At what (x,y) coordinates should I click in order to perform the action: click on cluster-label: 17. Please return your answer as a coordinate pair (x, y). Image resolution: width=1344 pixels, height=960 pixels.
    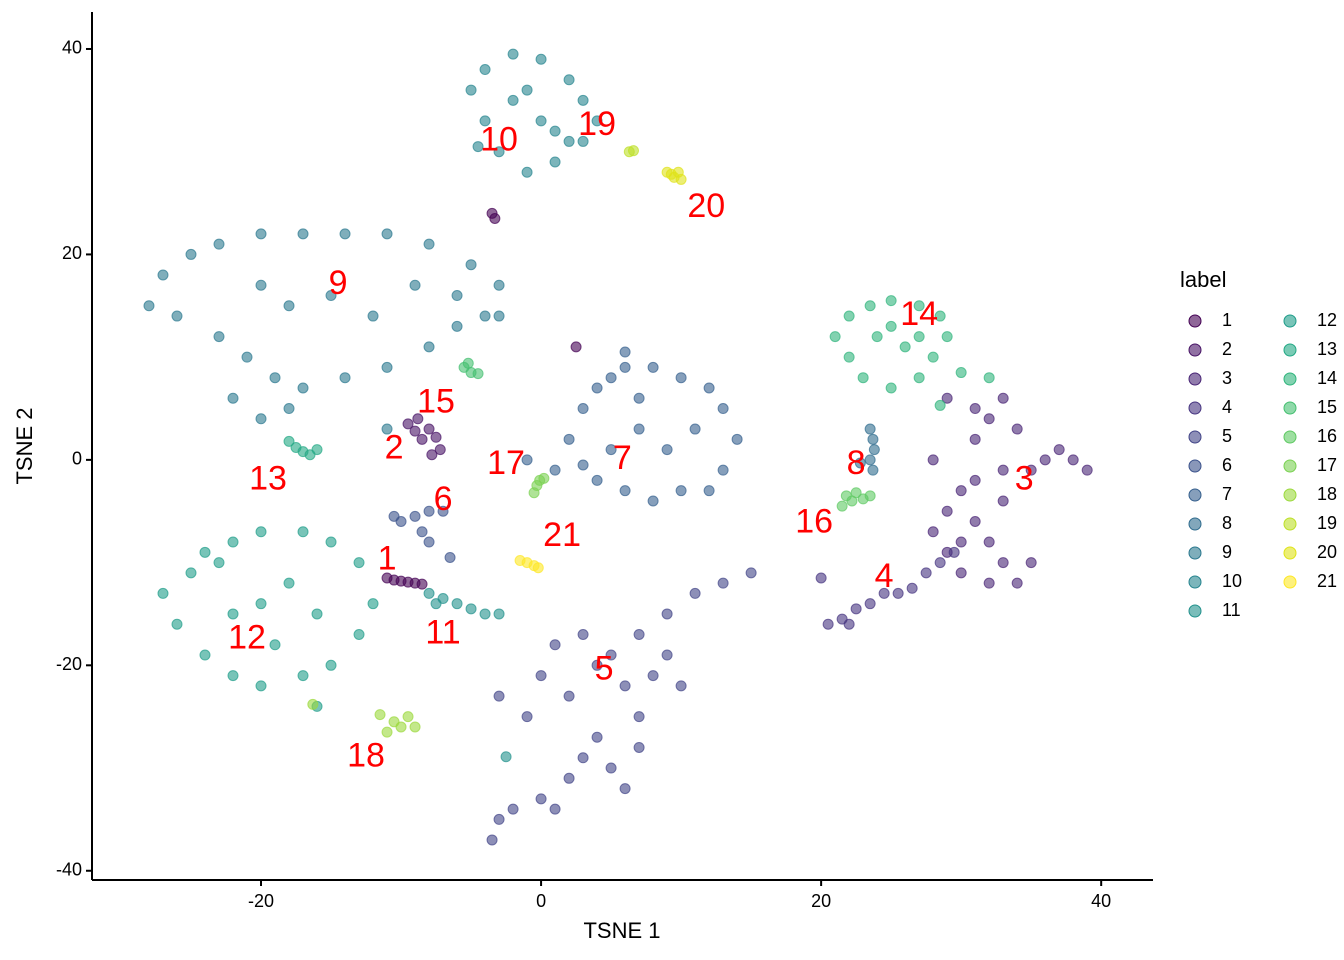
    Looking at the image, I should click on (506, 463).